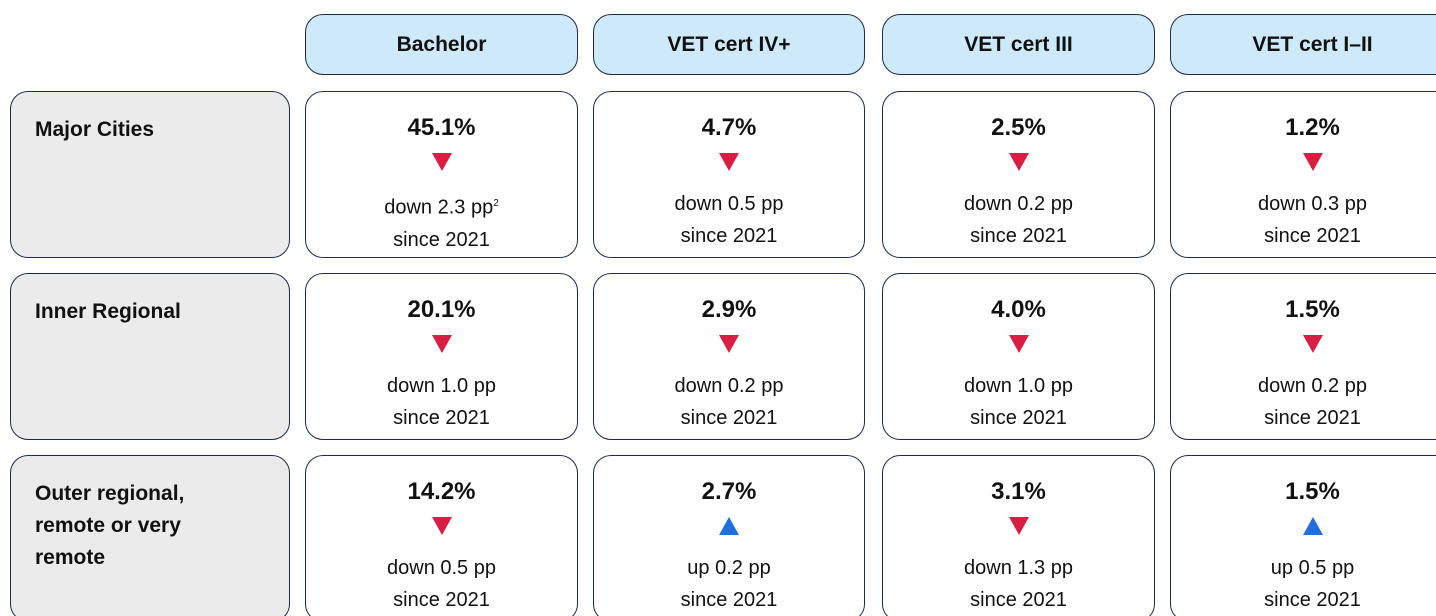 The width and height of the screenshot is (1436, 616). I want to click on change: down 1.3 pp since 2021, so click(1018, 584).